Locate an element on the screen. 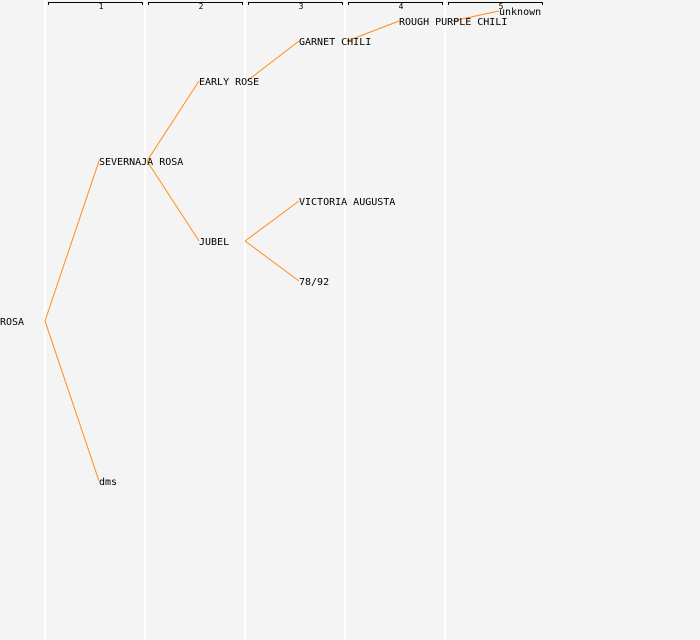  generation-number-1: 1 is located at coordinates (101, 6).